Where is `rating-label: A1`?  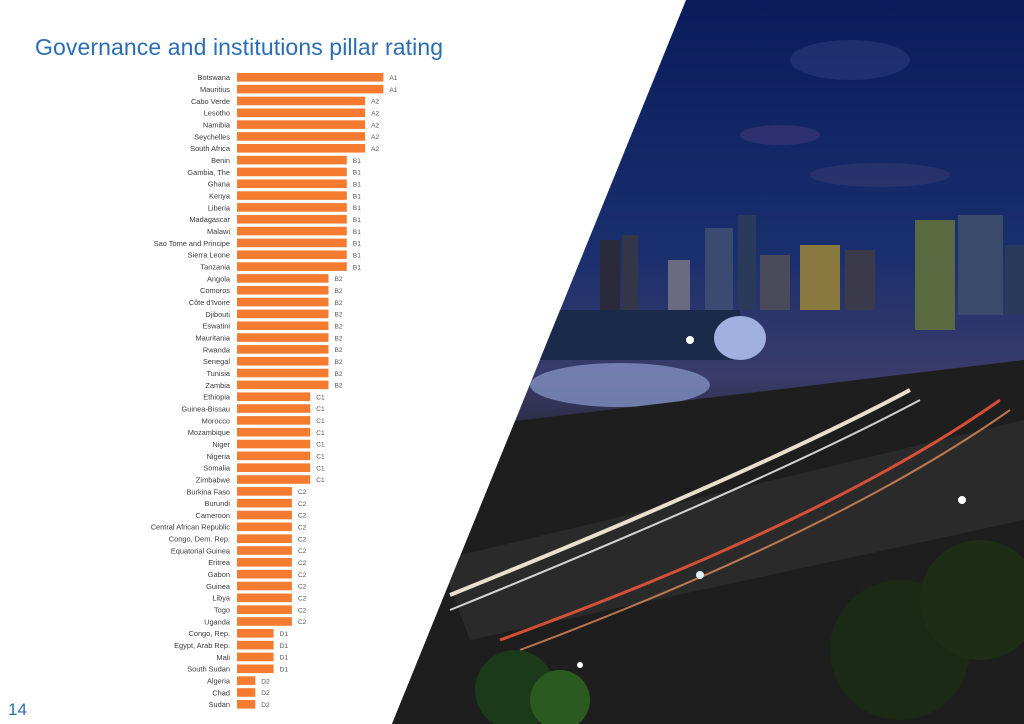
rating-label: A1 is located at coordinates (393, 78).